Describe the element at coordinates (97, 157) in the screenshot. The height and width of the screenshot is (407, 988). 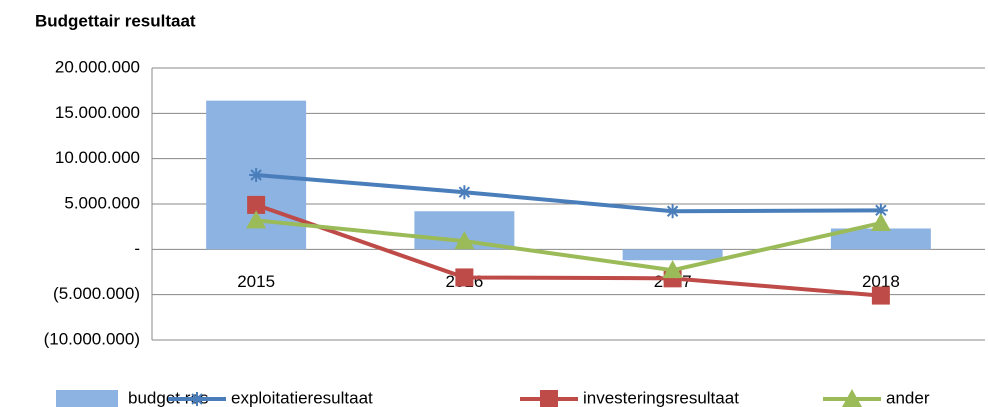
I see `y-tick-label: 10.000.000` at that location.